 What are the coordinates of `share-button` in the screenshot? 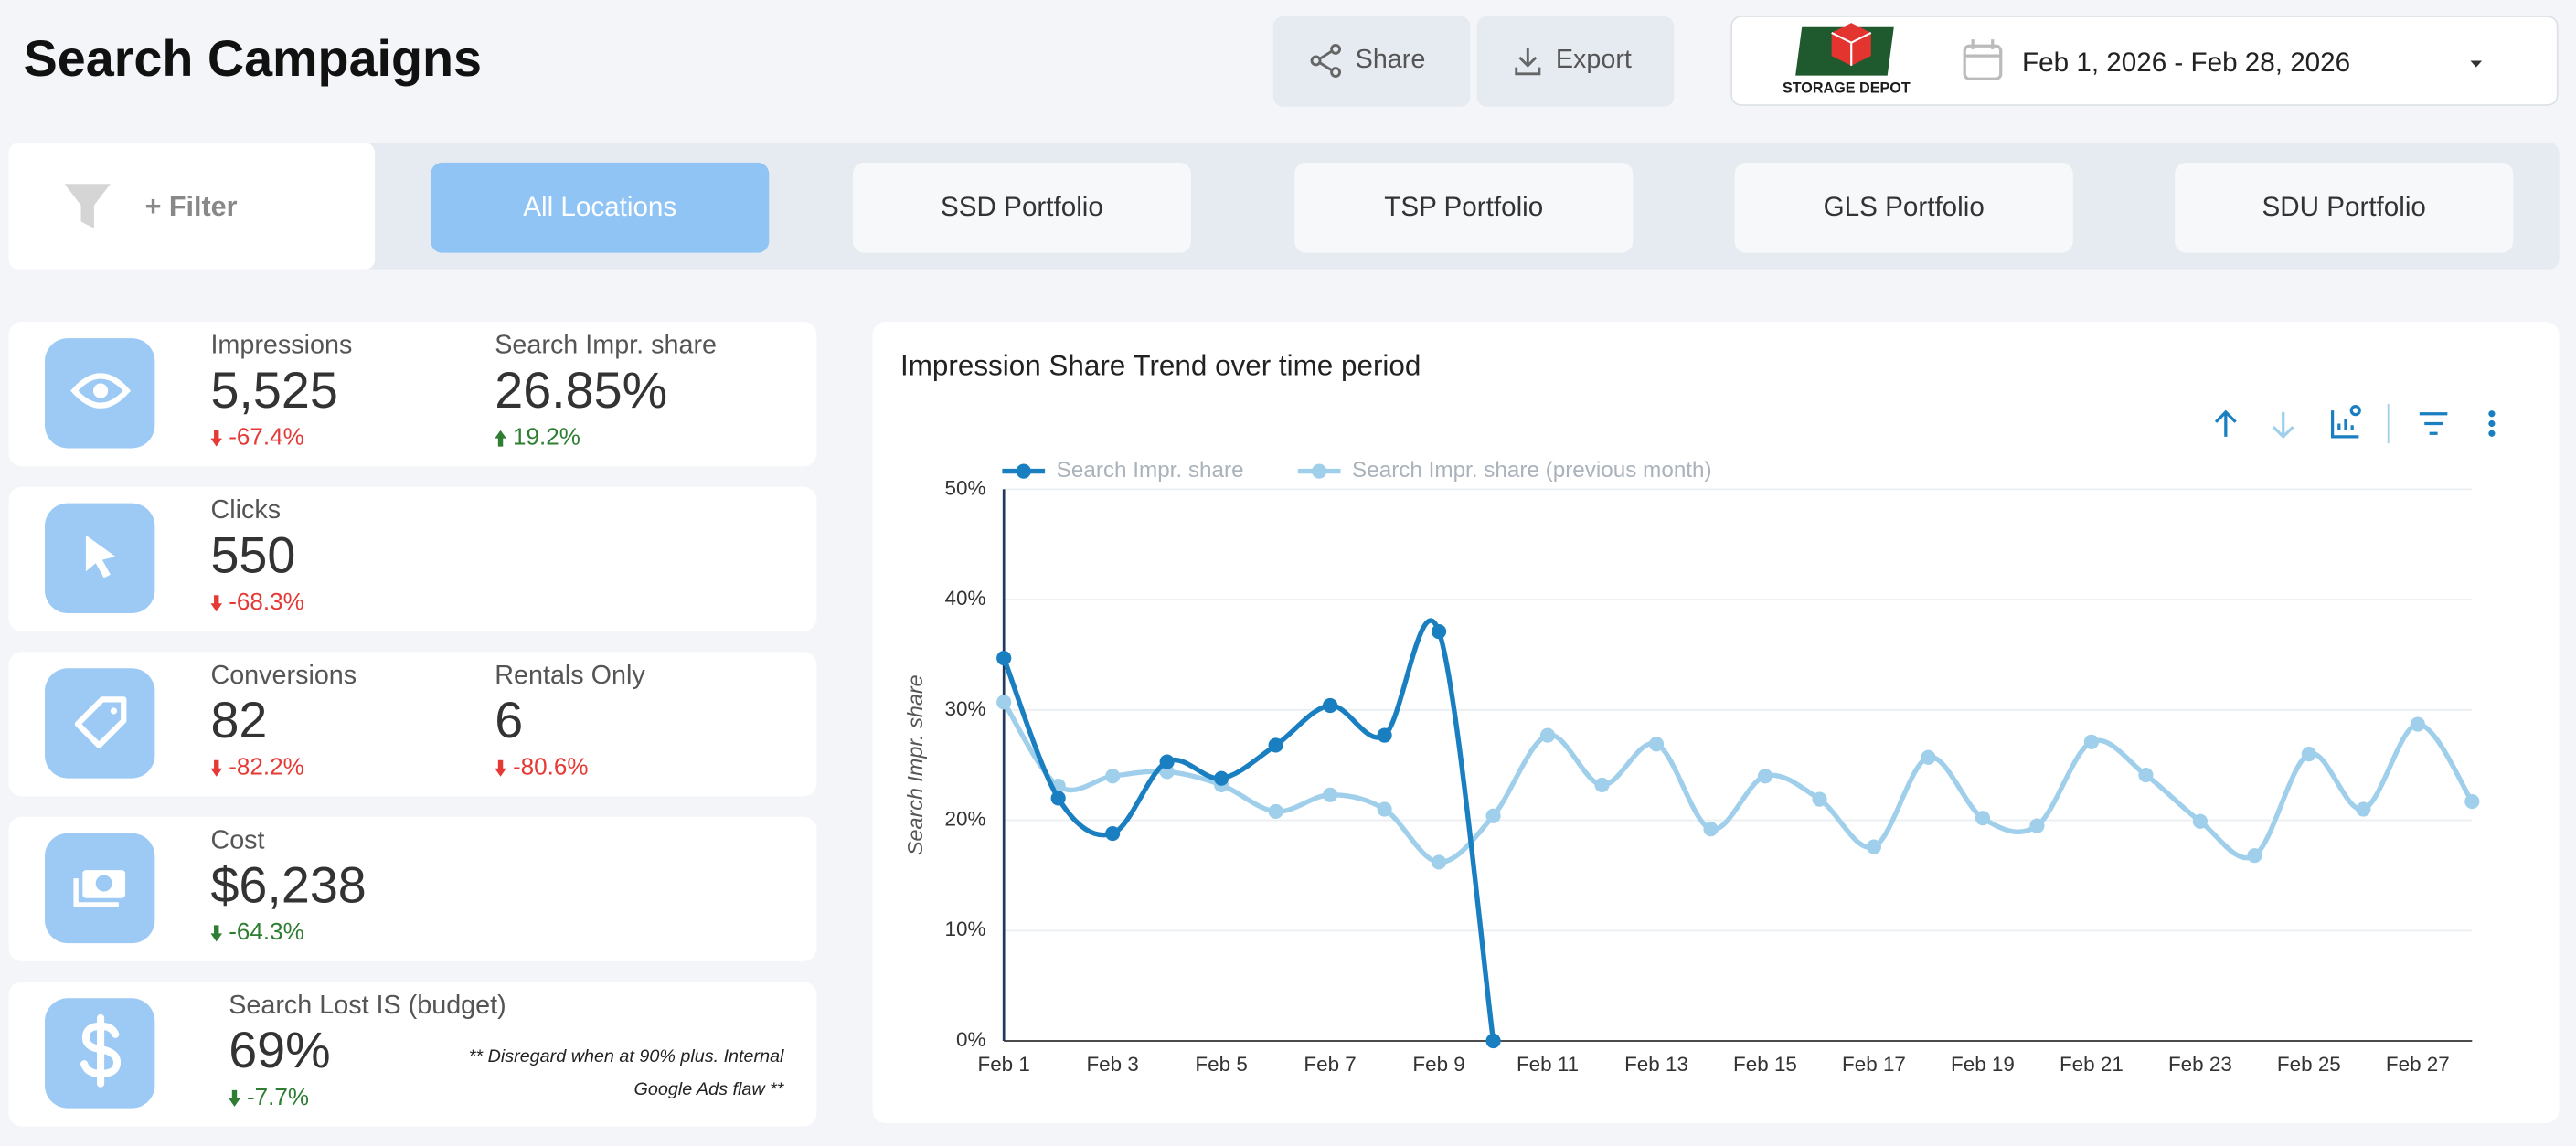 It's located at (1372, 62).